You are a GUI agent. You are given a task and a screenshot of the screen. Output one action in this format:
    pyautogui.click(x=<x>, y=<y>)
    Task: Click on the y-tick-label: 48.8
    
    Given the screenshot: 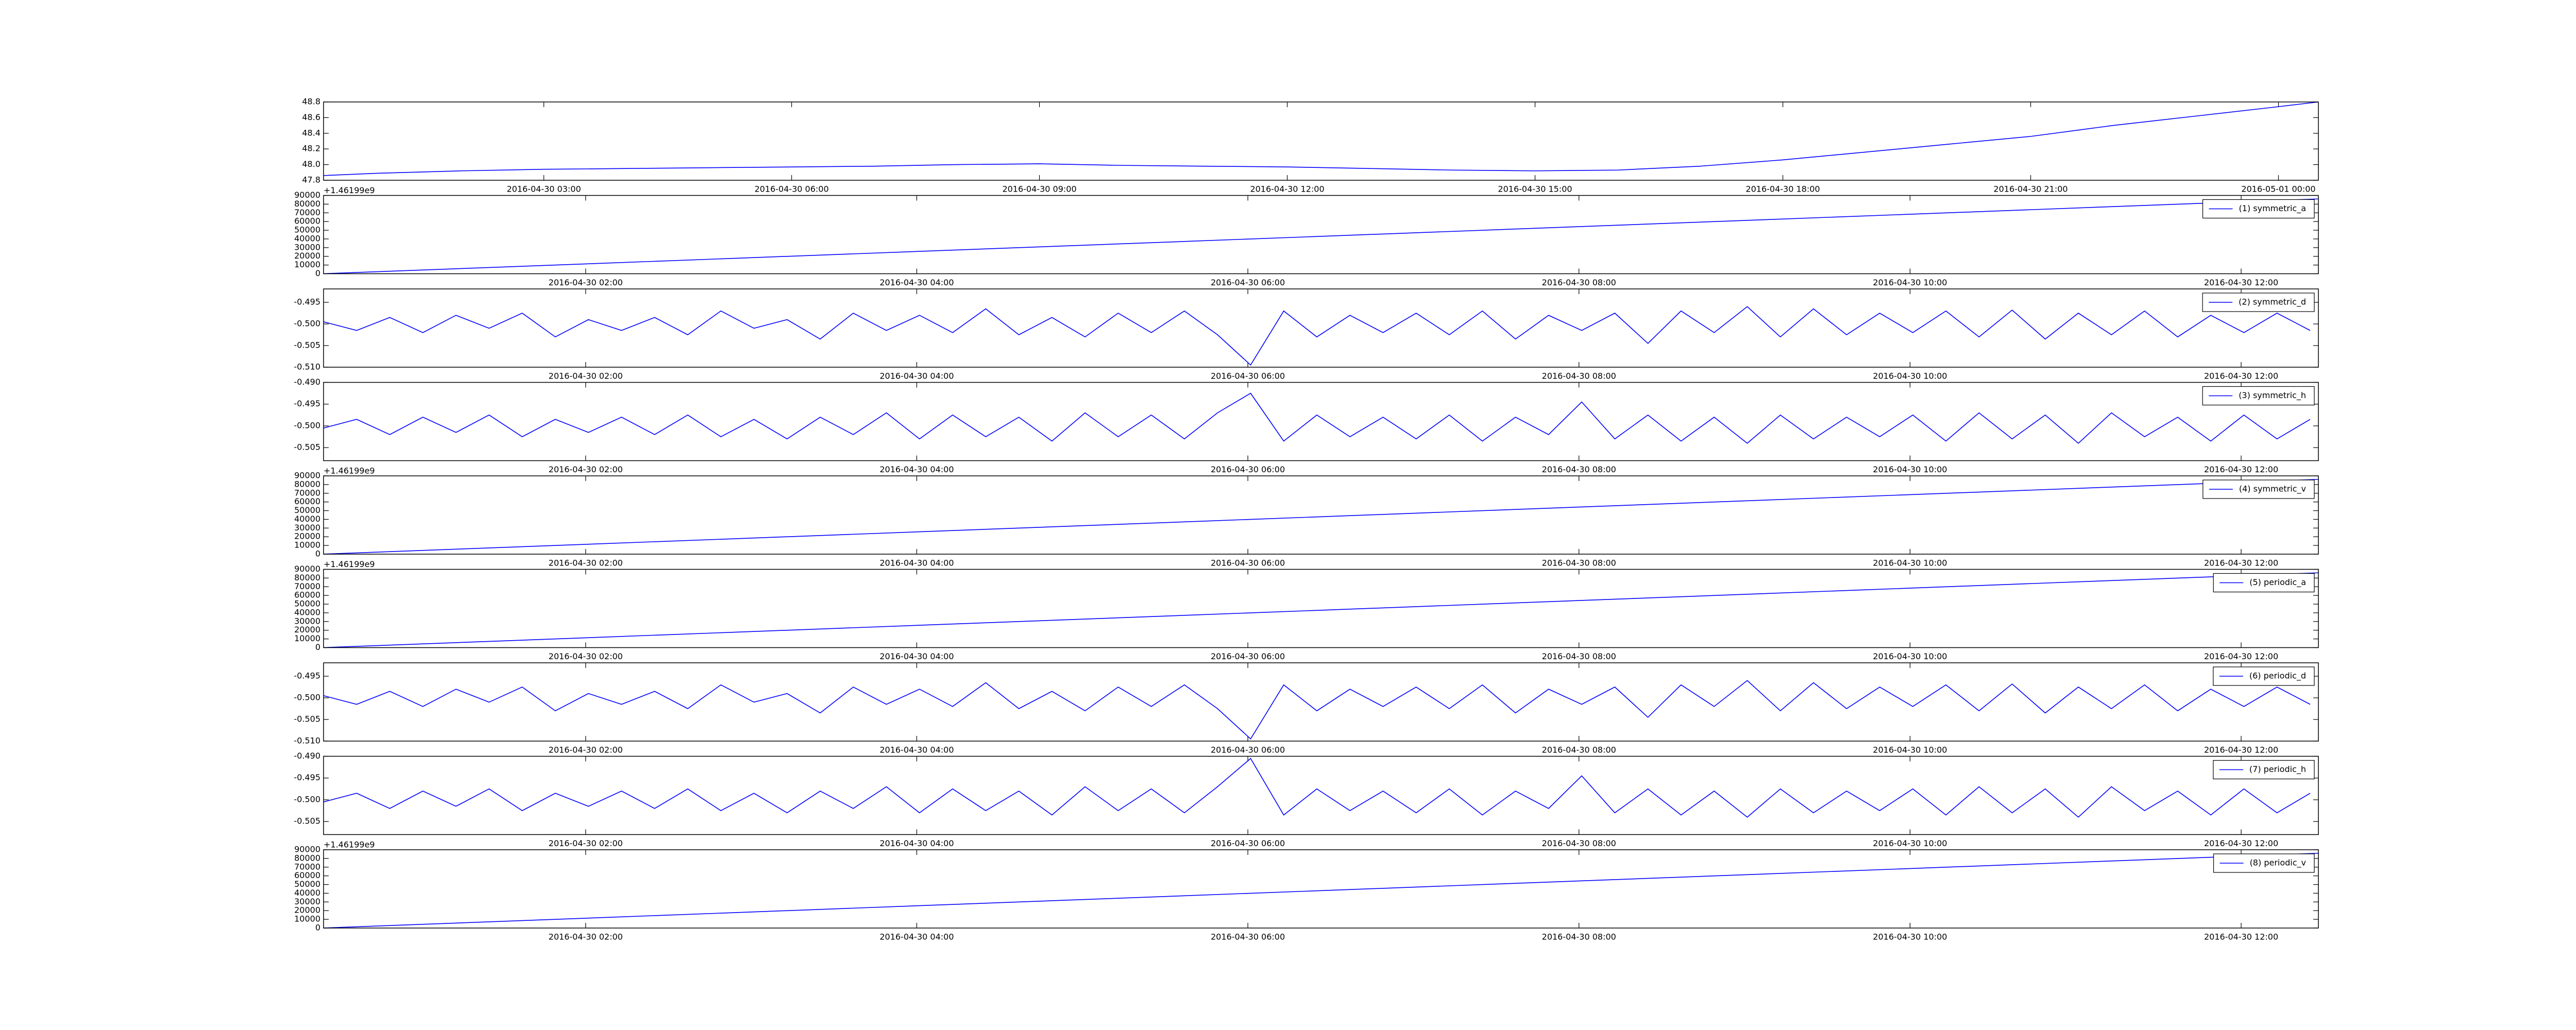 What is the action you would take?
    pyautogui.click(x=311, y=102)
    